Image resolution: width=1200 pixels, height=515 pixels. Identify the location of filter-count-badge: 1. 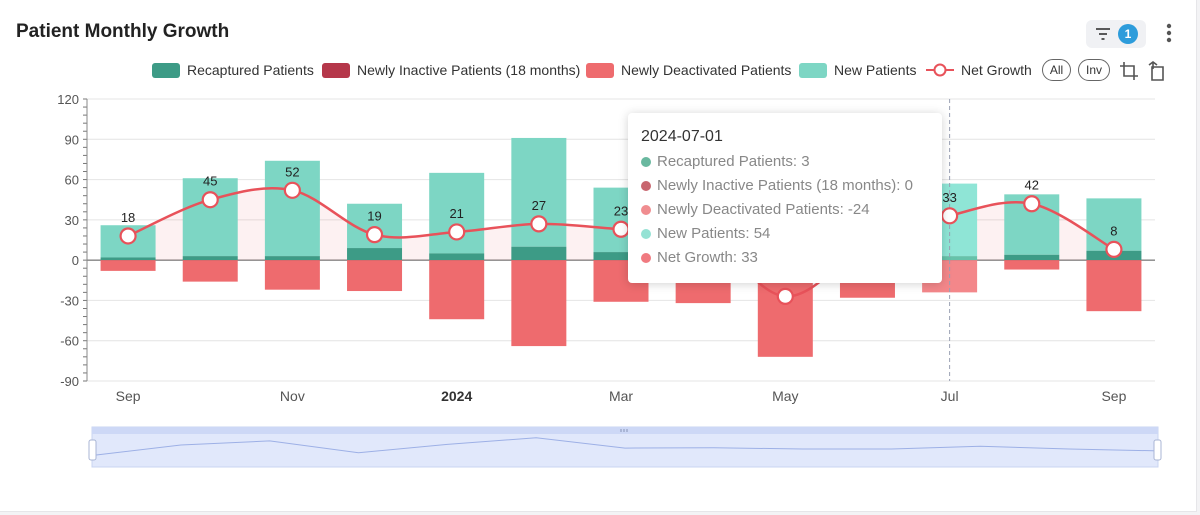
(1128, 34).